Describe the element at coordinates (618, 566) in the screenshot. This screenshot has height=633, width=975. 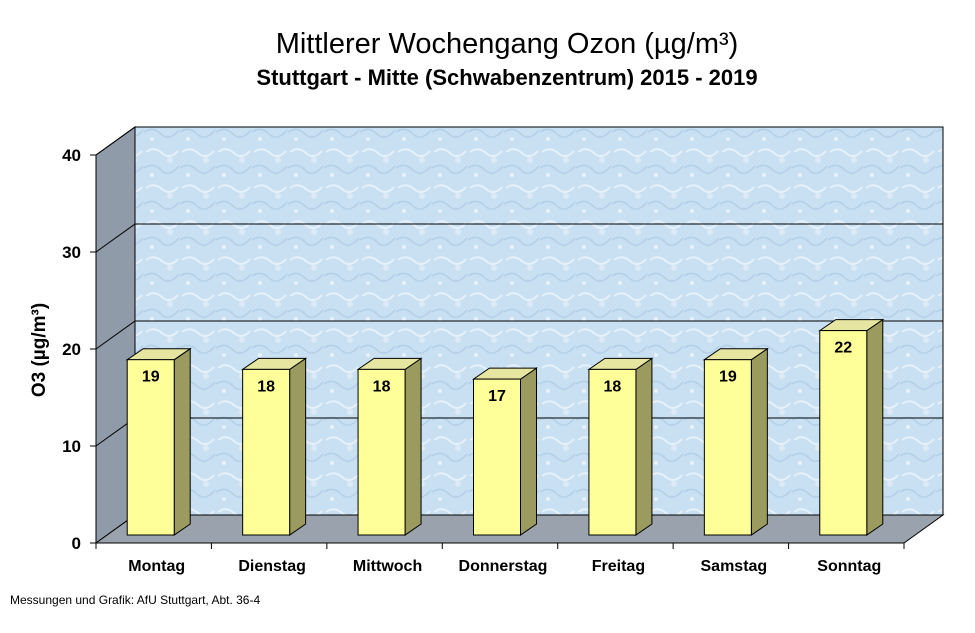
I see `category-label: Freitag` at that location.